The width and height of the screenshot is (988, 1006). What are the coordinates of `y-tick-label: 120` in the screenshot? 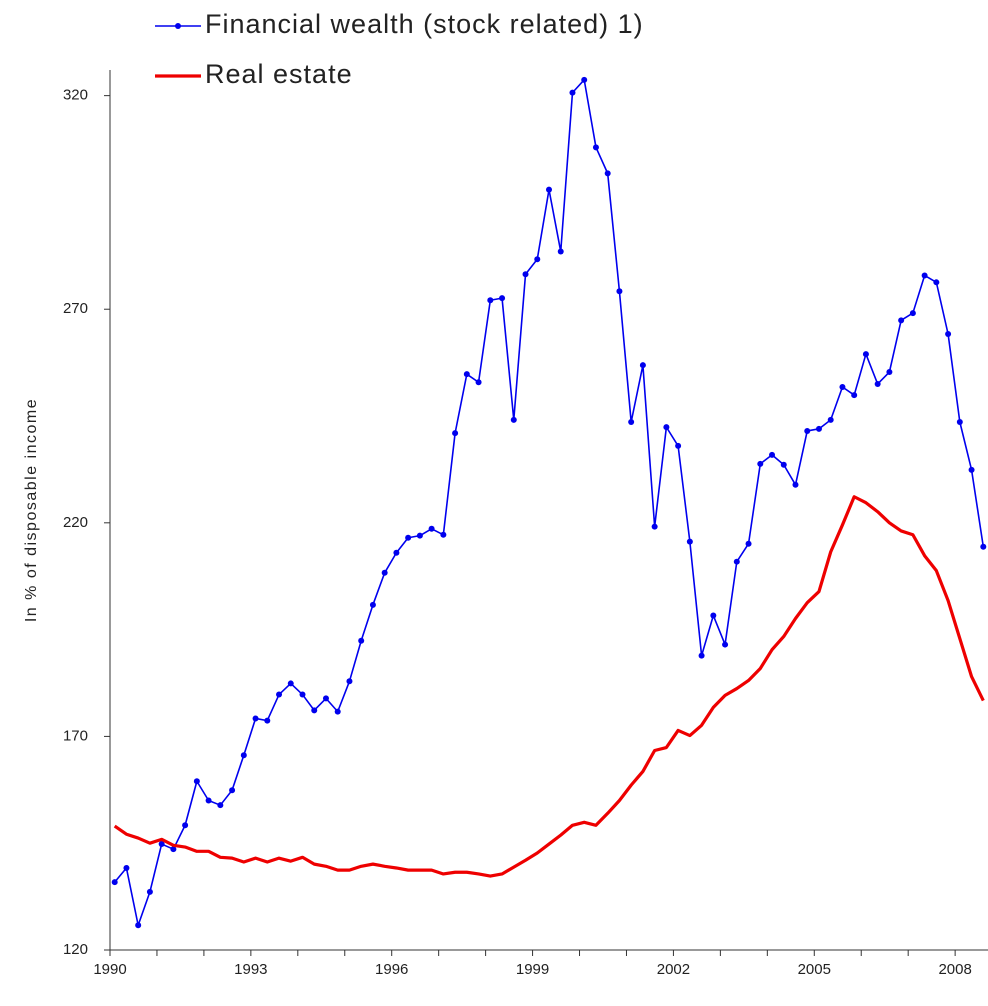 It's located at (75, 949).